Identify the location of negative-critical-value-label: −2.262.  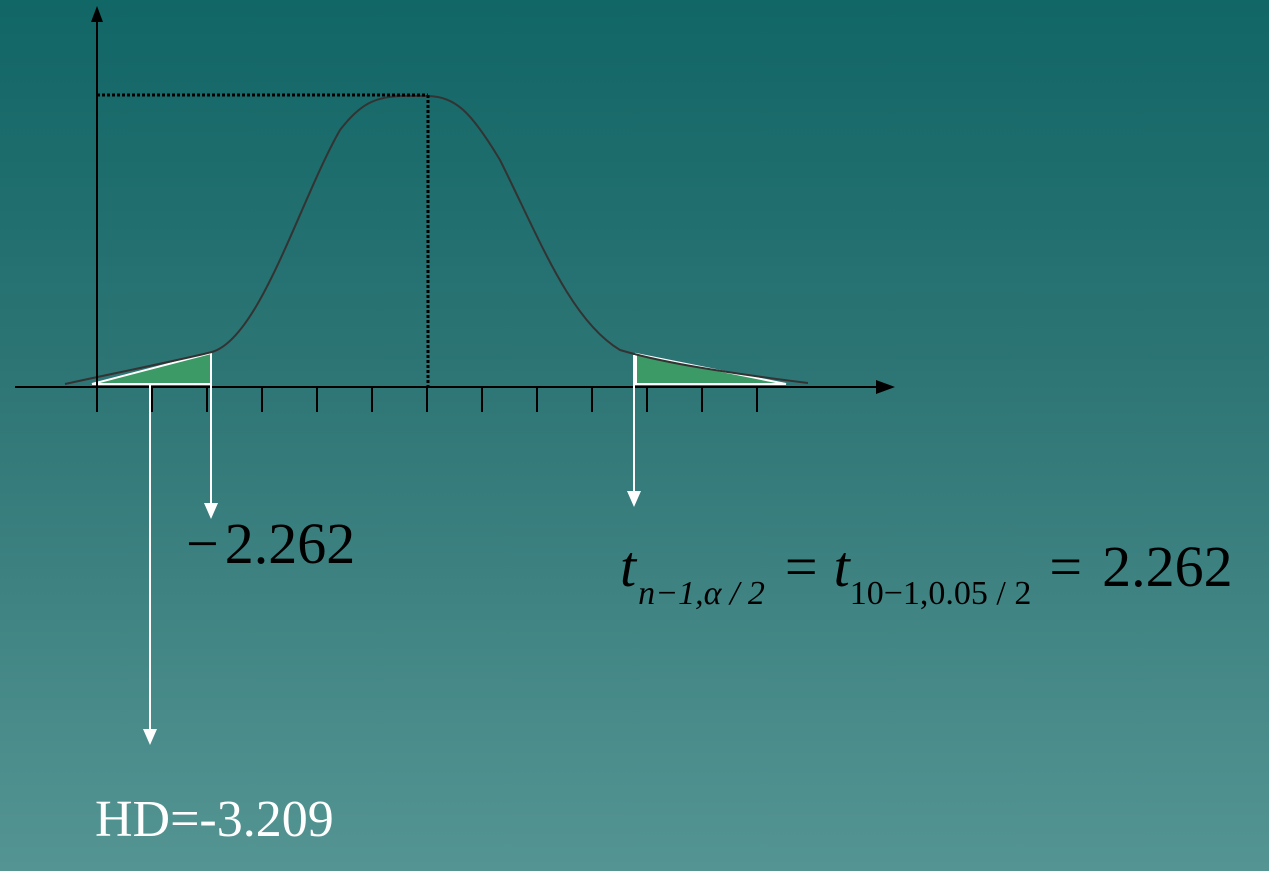
(270, 543).